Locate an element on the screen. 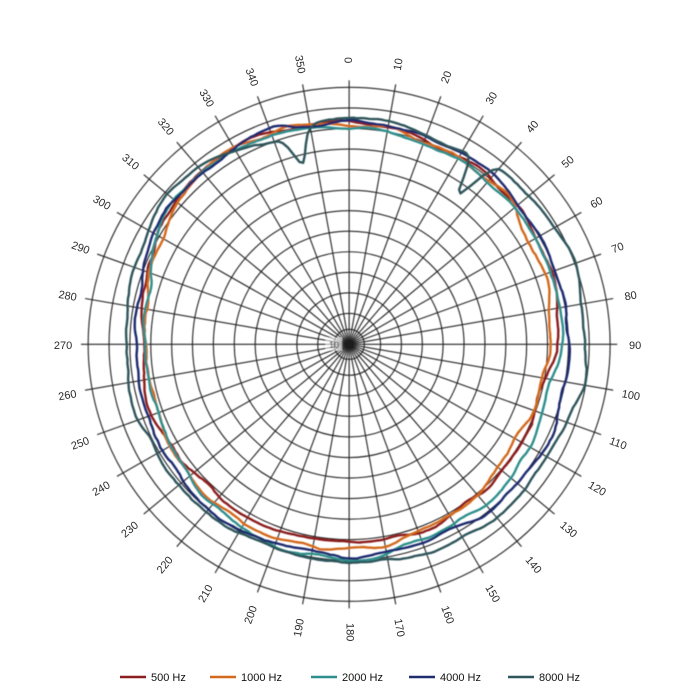 The width and height of the screenshot is (700, 700). svg-text: 500 Hz is located at coordinates (168, 678).